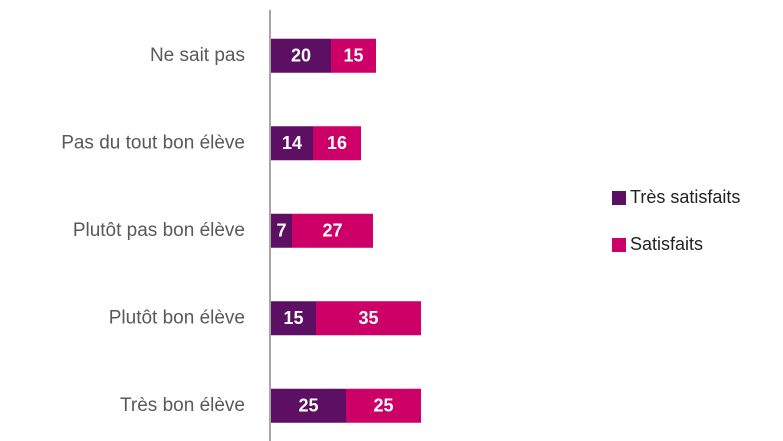 This screenshot has width=783, height=441. I want to click on category-label: Très bon élève, so click(182, 405).